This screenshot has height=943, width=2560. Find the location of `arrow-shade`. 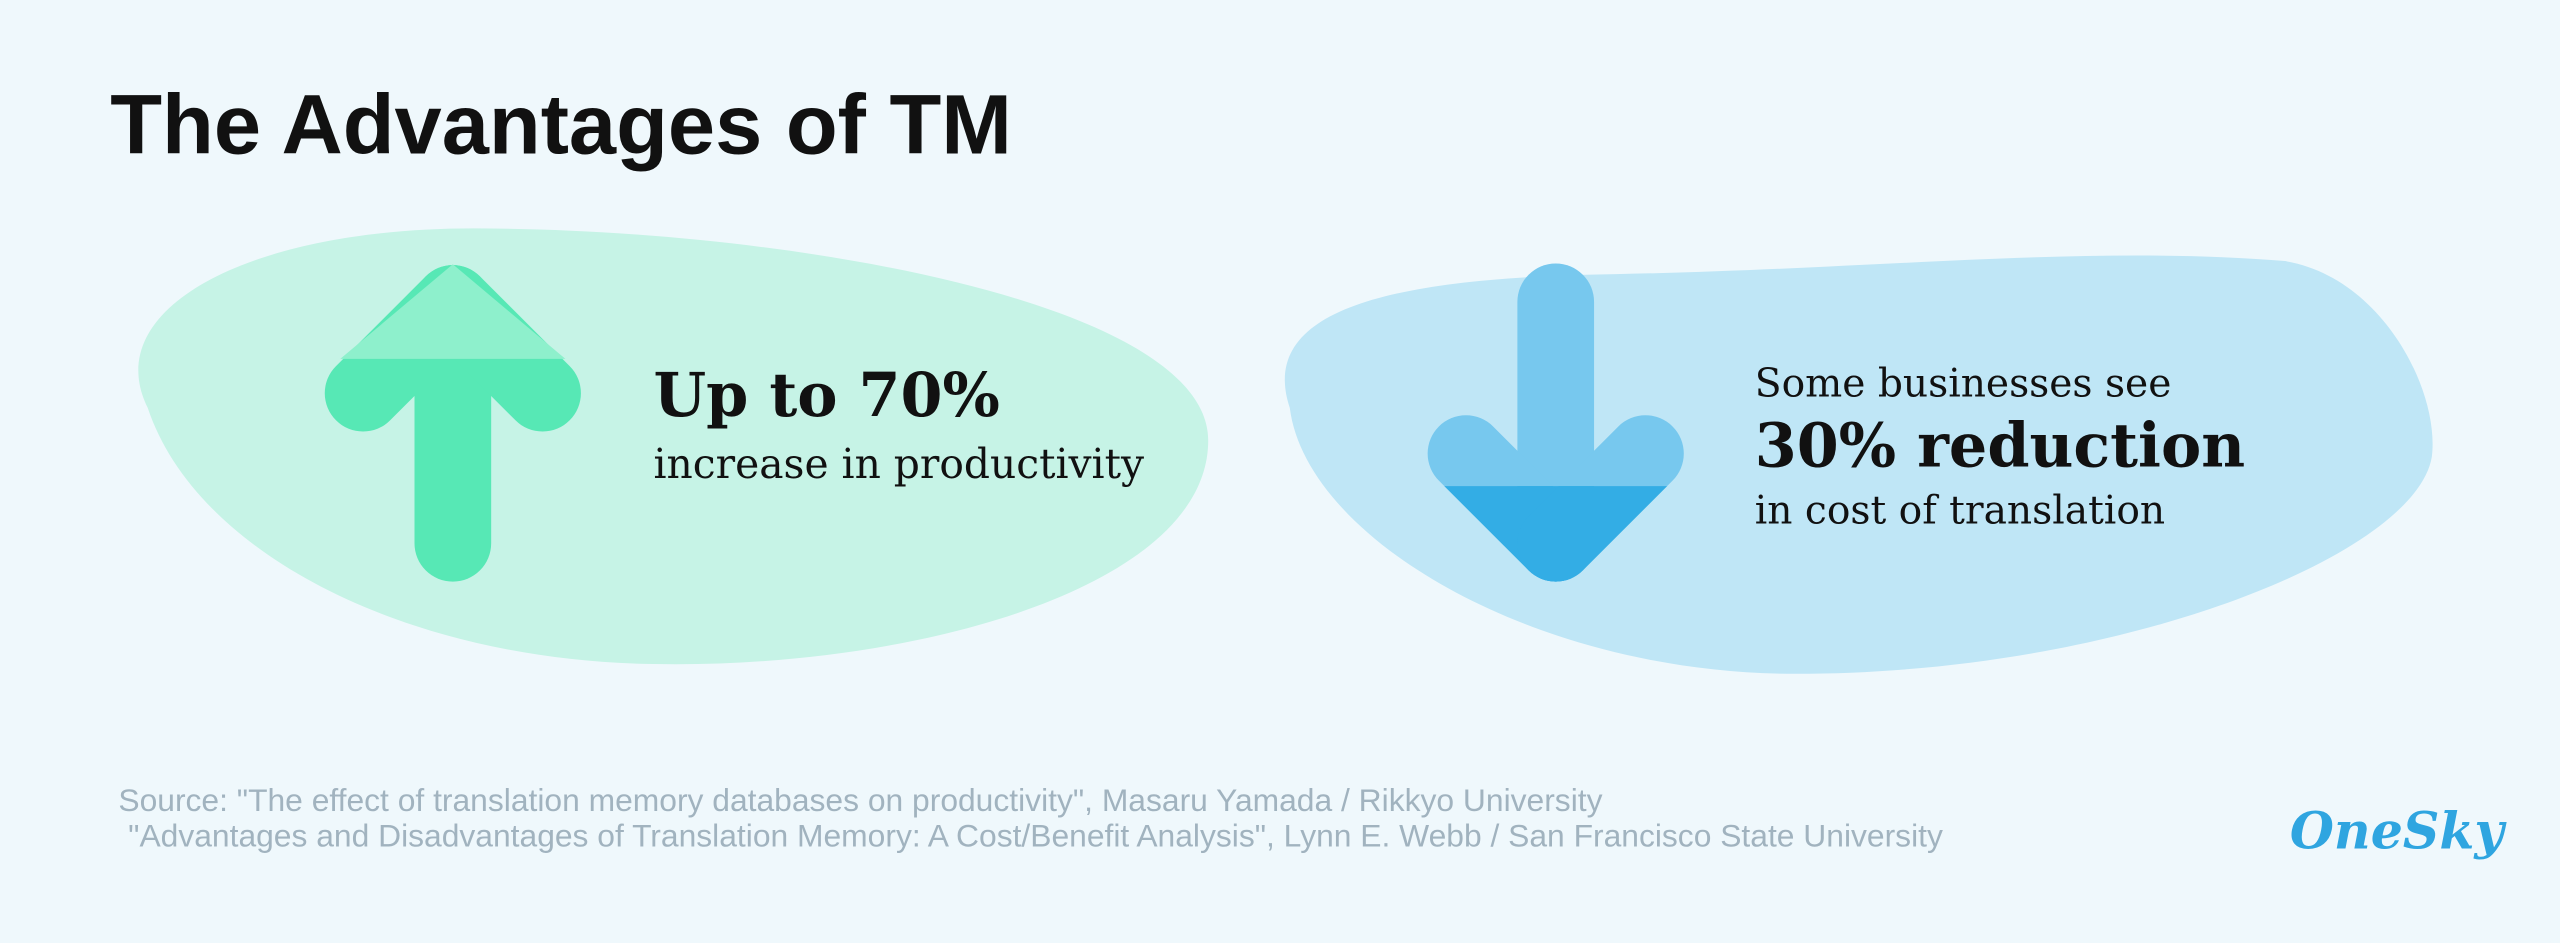

arrow-shade is located at coordinates (1556, 534).